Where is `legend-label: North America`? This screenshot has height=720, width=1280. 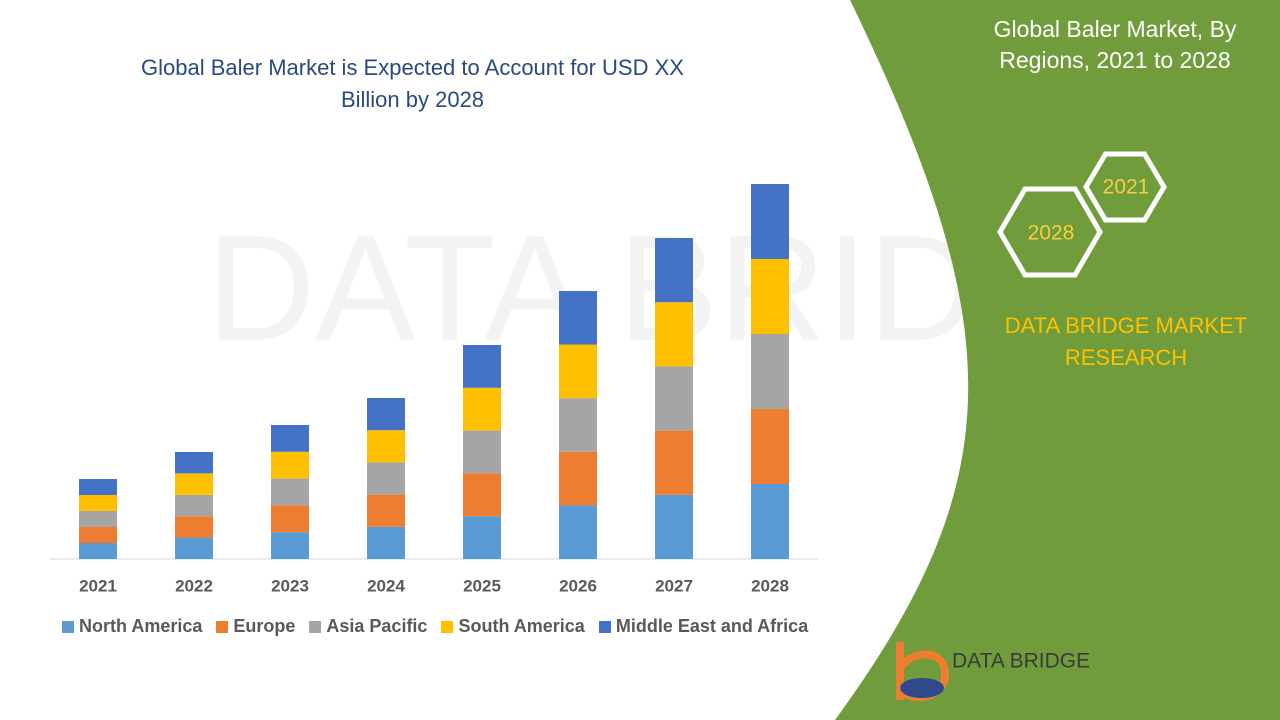
legend-label: North America is located at coordinates (141, 626).